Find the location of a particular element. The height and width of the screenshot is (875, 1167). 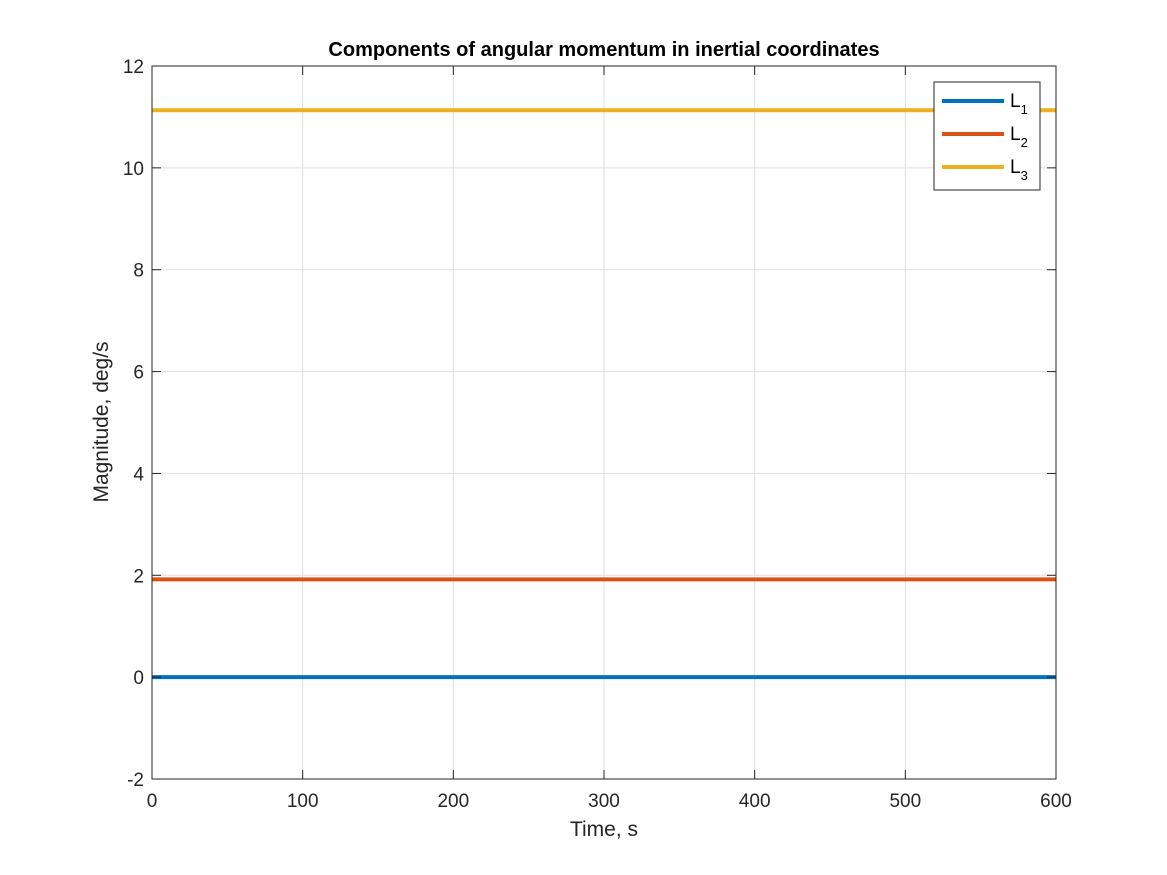

x-tick-label: 300 is located at coordinates (604, 801).